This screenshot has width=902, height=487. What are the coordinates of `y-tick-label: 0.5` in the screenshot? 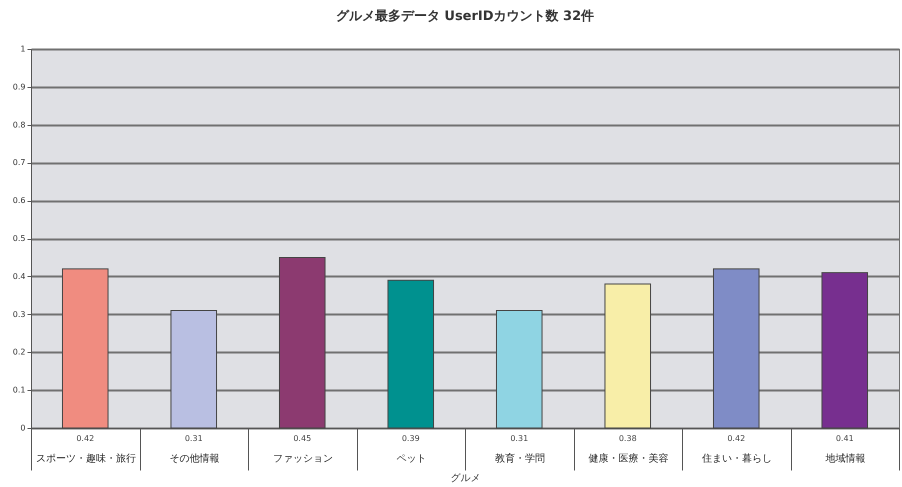 It's located at (19, 238).